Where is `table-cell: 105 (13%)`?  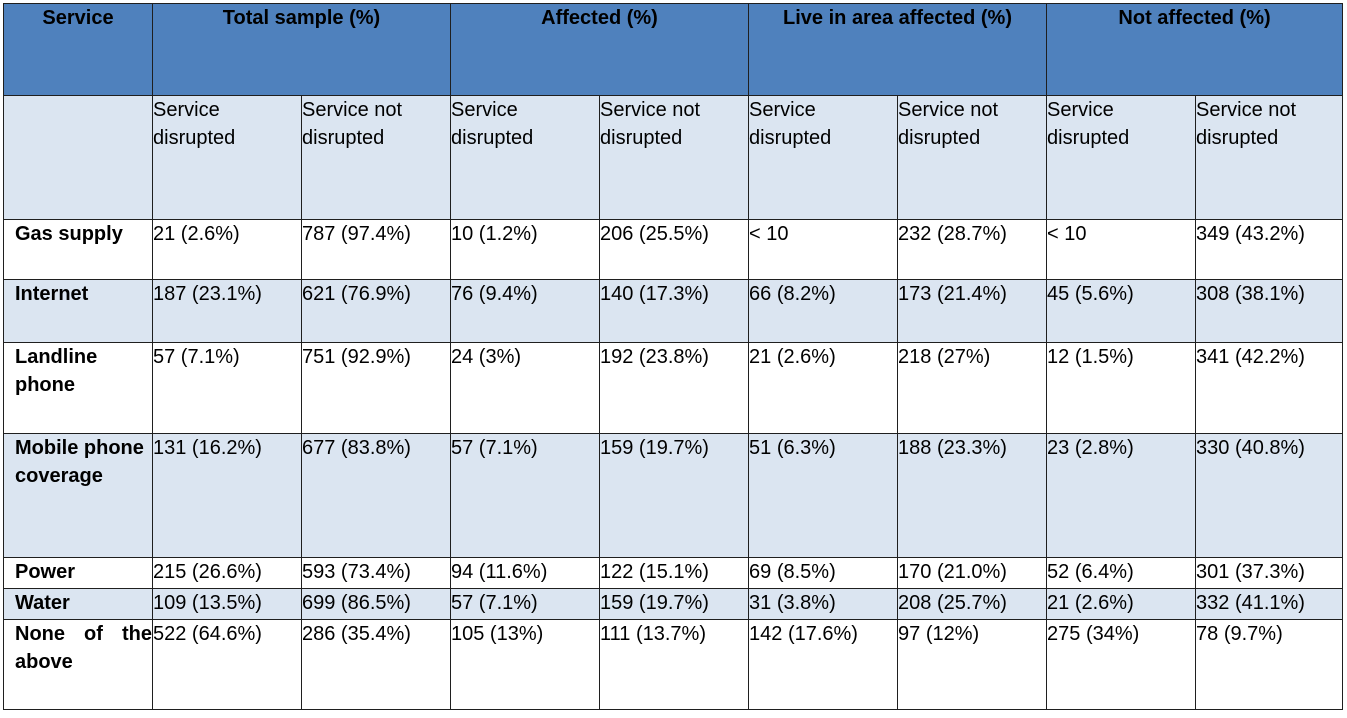
table-cell: 105 (13%) is located at coordinates (525, 664).